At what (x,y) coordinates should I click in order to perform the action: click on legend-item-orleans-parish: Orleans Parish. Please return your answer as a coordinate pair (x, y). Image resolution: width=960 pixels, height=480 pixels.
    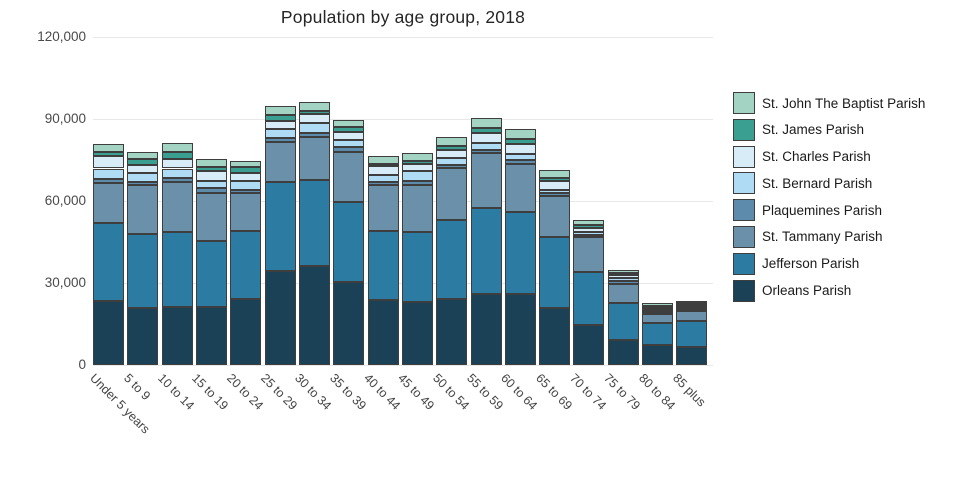
    Looking at the image, I should click on (829, 290).